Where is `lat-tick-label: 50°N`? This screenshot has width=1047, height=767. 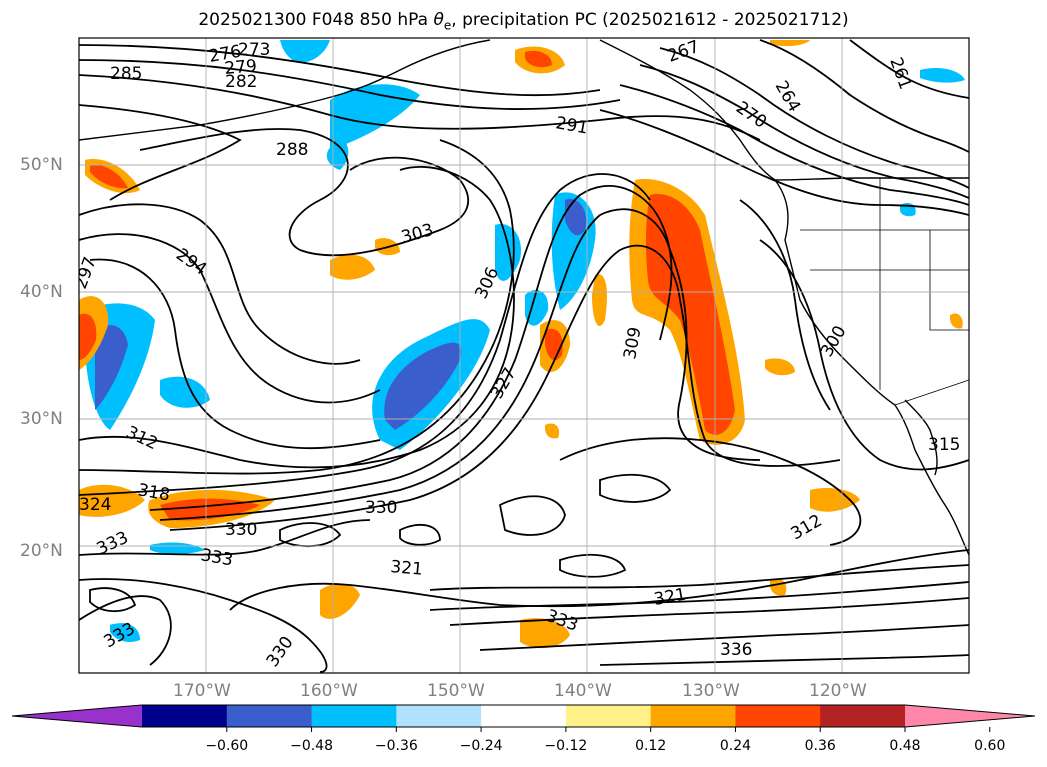
lat-tick-label: 50°N is located at coordinates (41, 165).